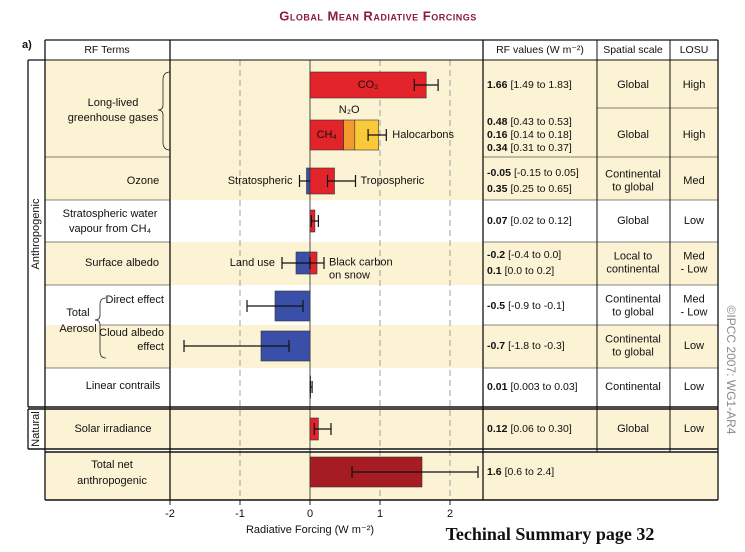  I want to click on value-label: 1.66, so click(497, 85).